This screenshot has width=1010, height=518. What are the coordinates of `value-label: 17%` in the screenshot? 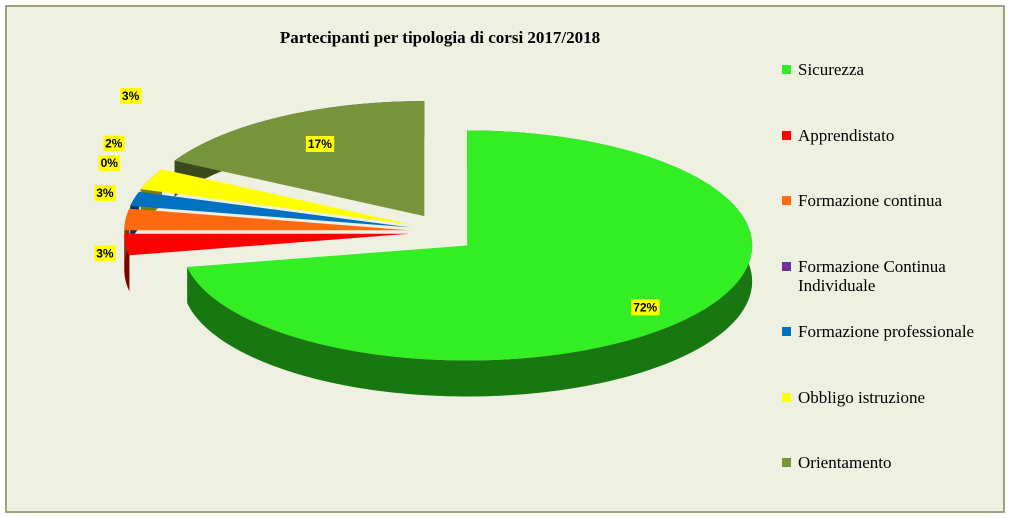 It's located at (320, 144).